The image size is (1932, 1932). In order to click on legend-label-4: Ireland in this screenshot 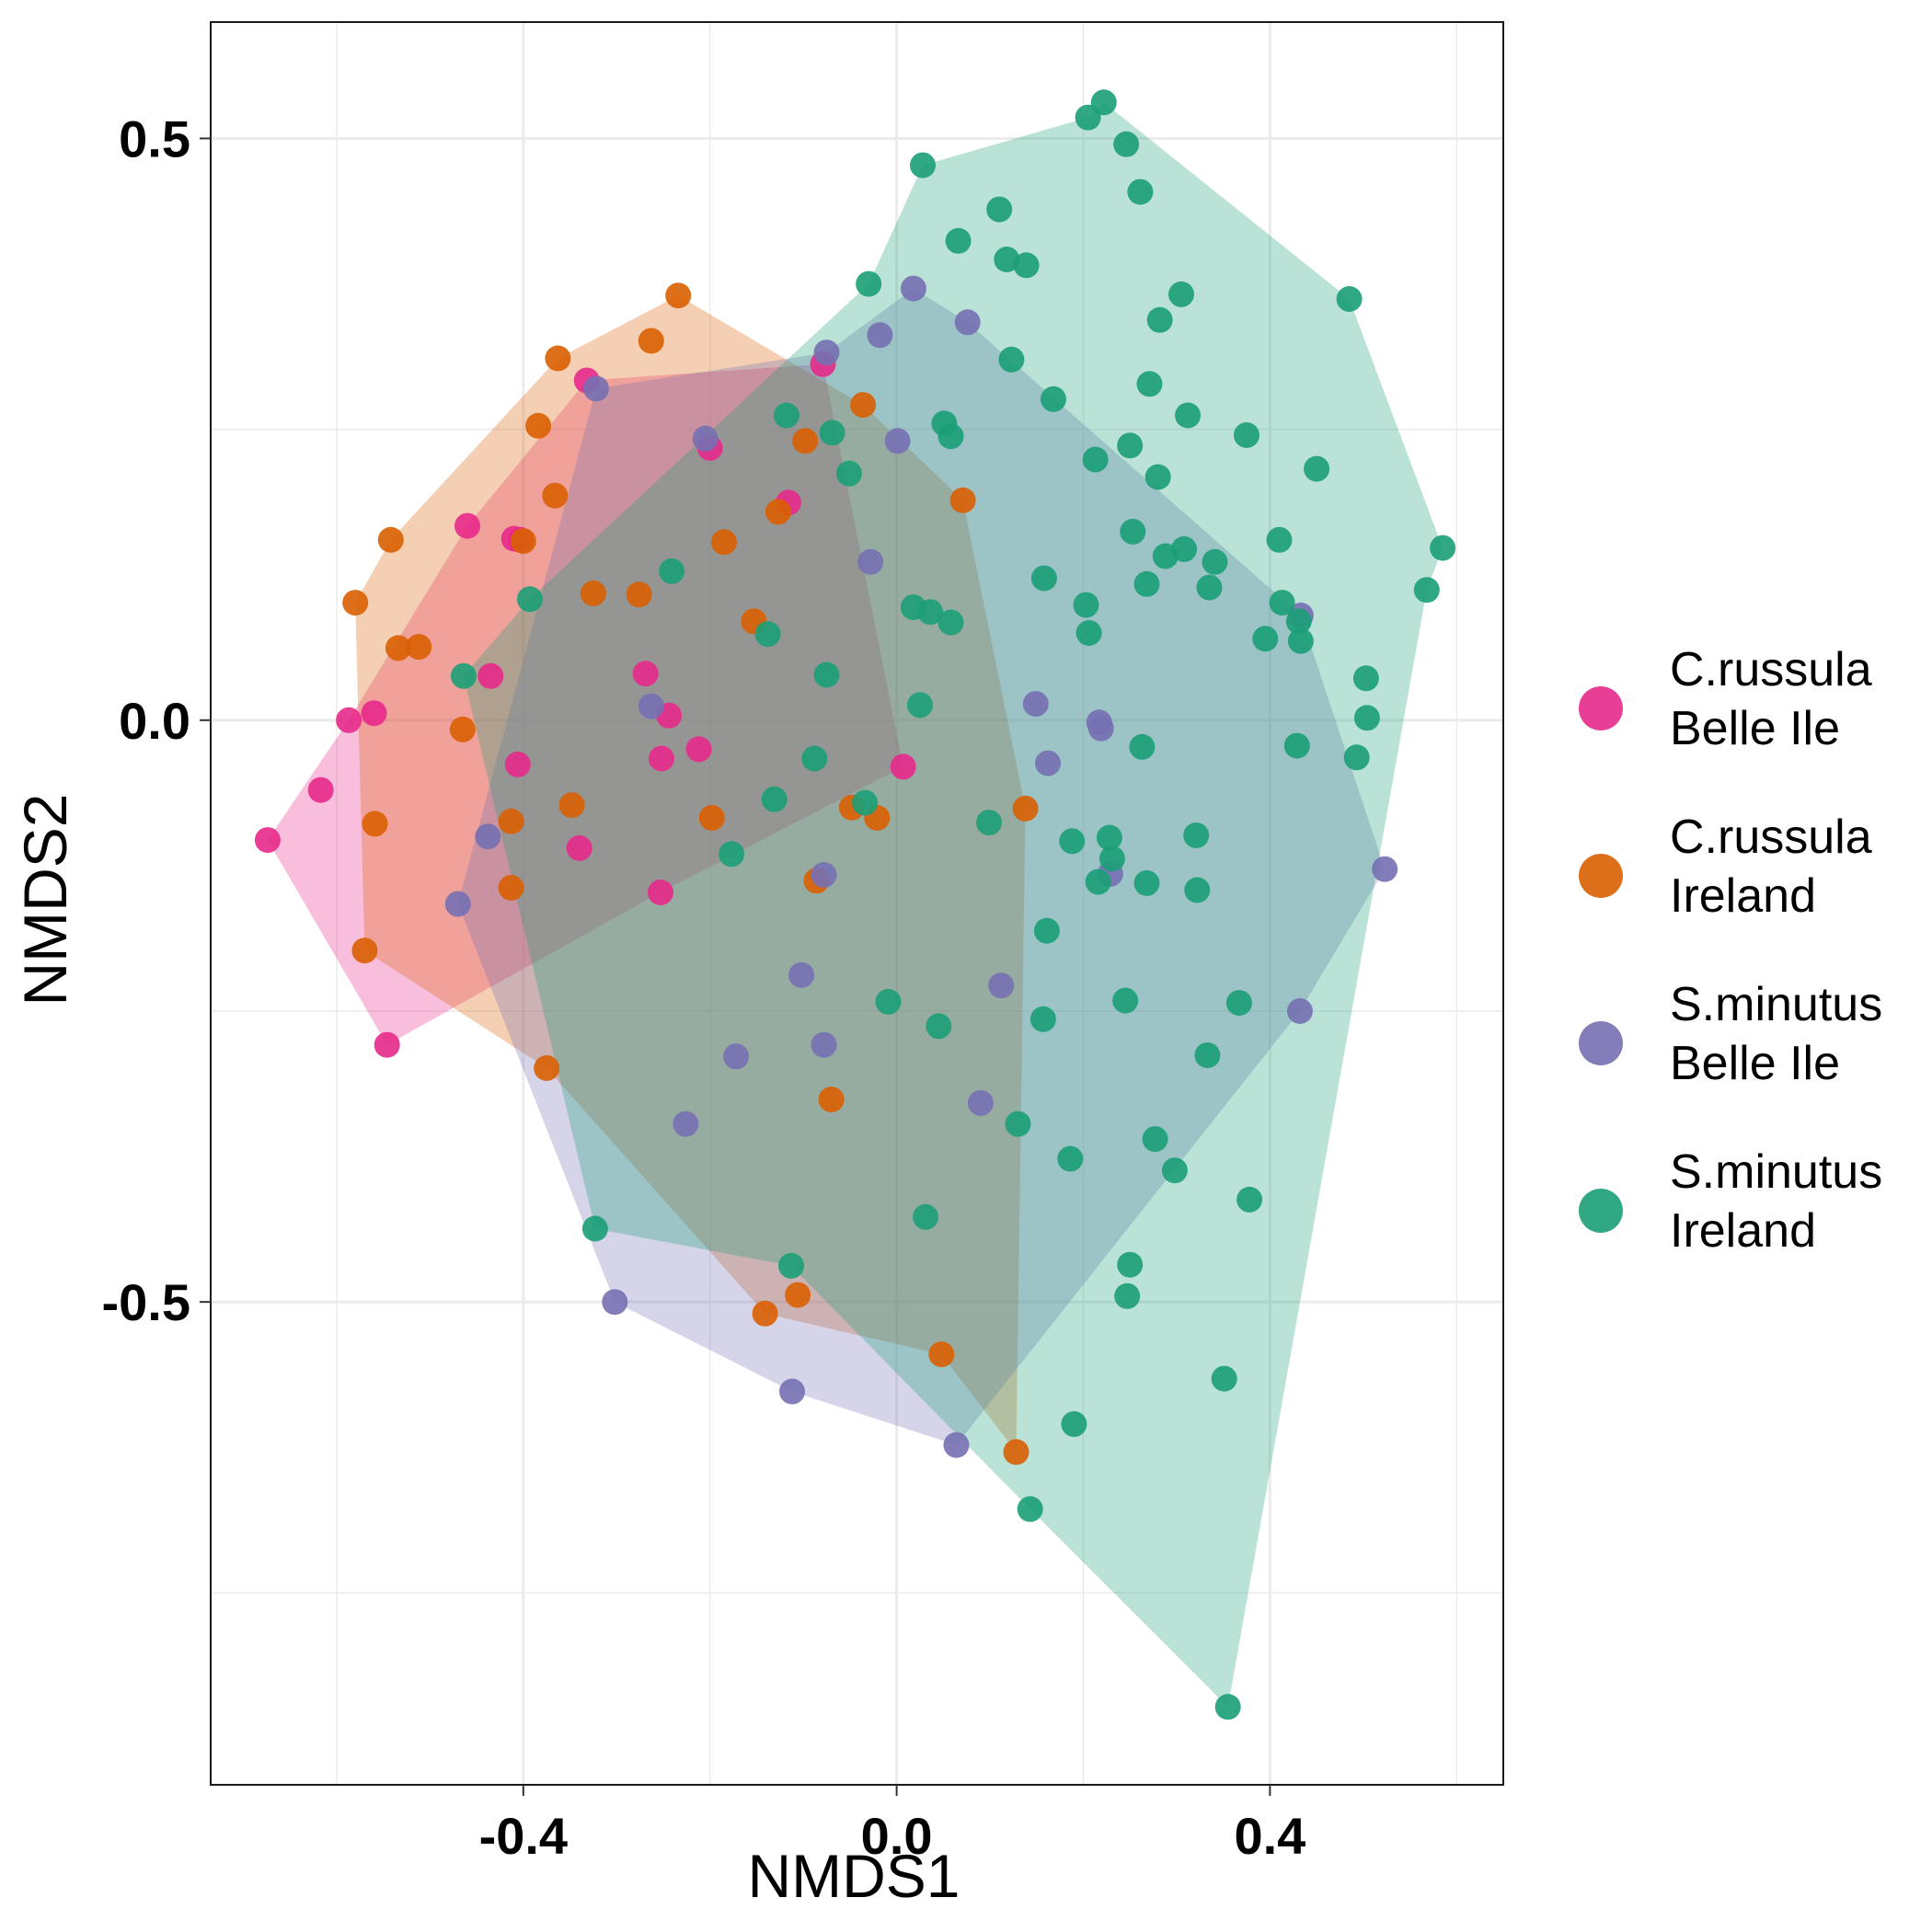, I will do `click(1743, 1231)`.